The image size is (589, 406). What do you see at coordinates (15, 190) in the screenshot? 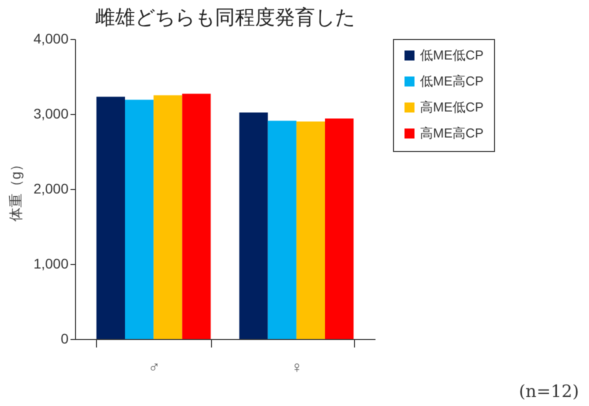
I see `y-axis-title: 体重（g）` at bounding box center [15, 190].